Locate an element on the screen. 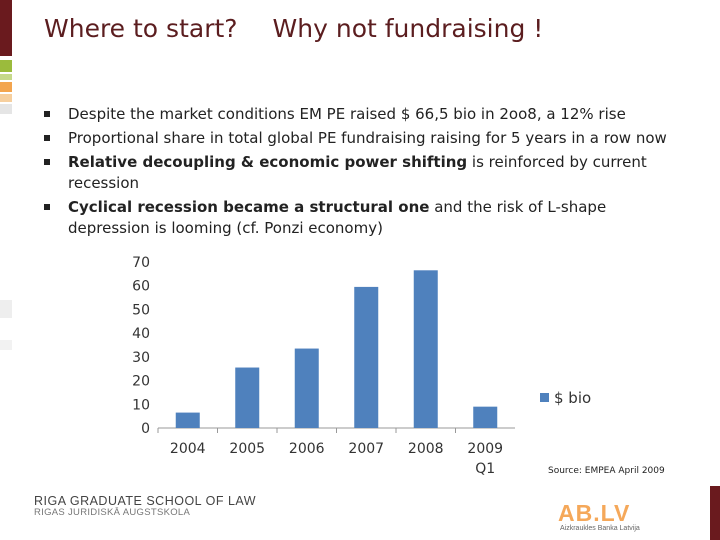  source-note: Source: EMPEA April 2009 is located at coordinates (606, 471).